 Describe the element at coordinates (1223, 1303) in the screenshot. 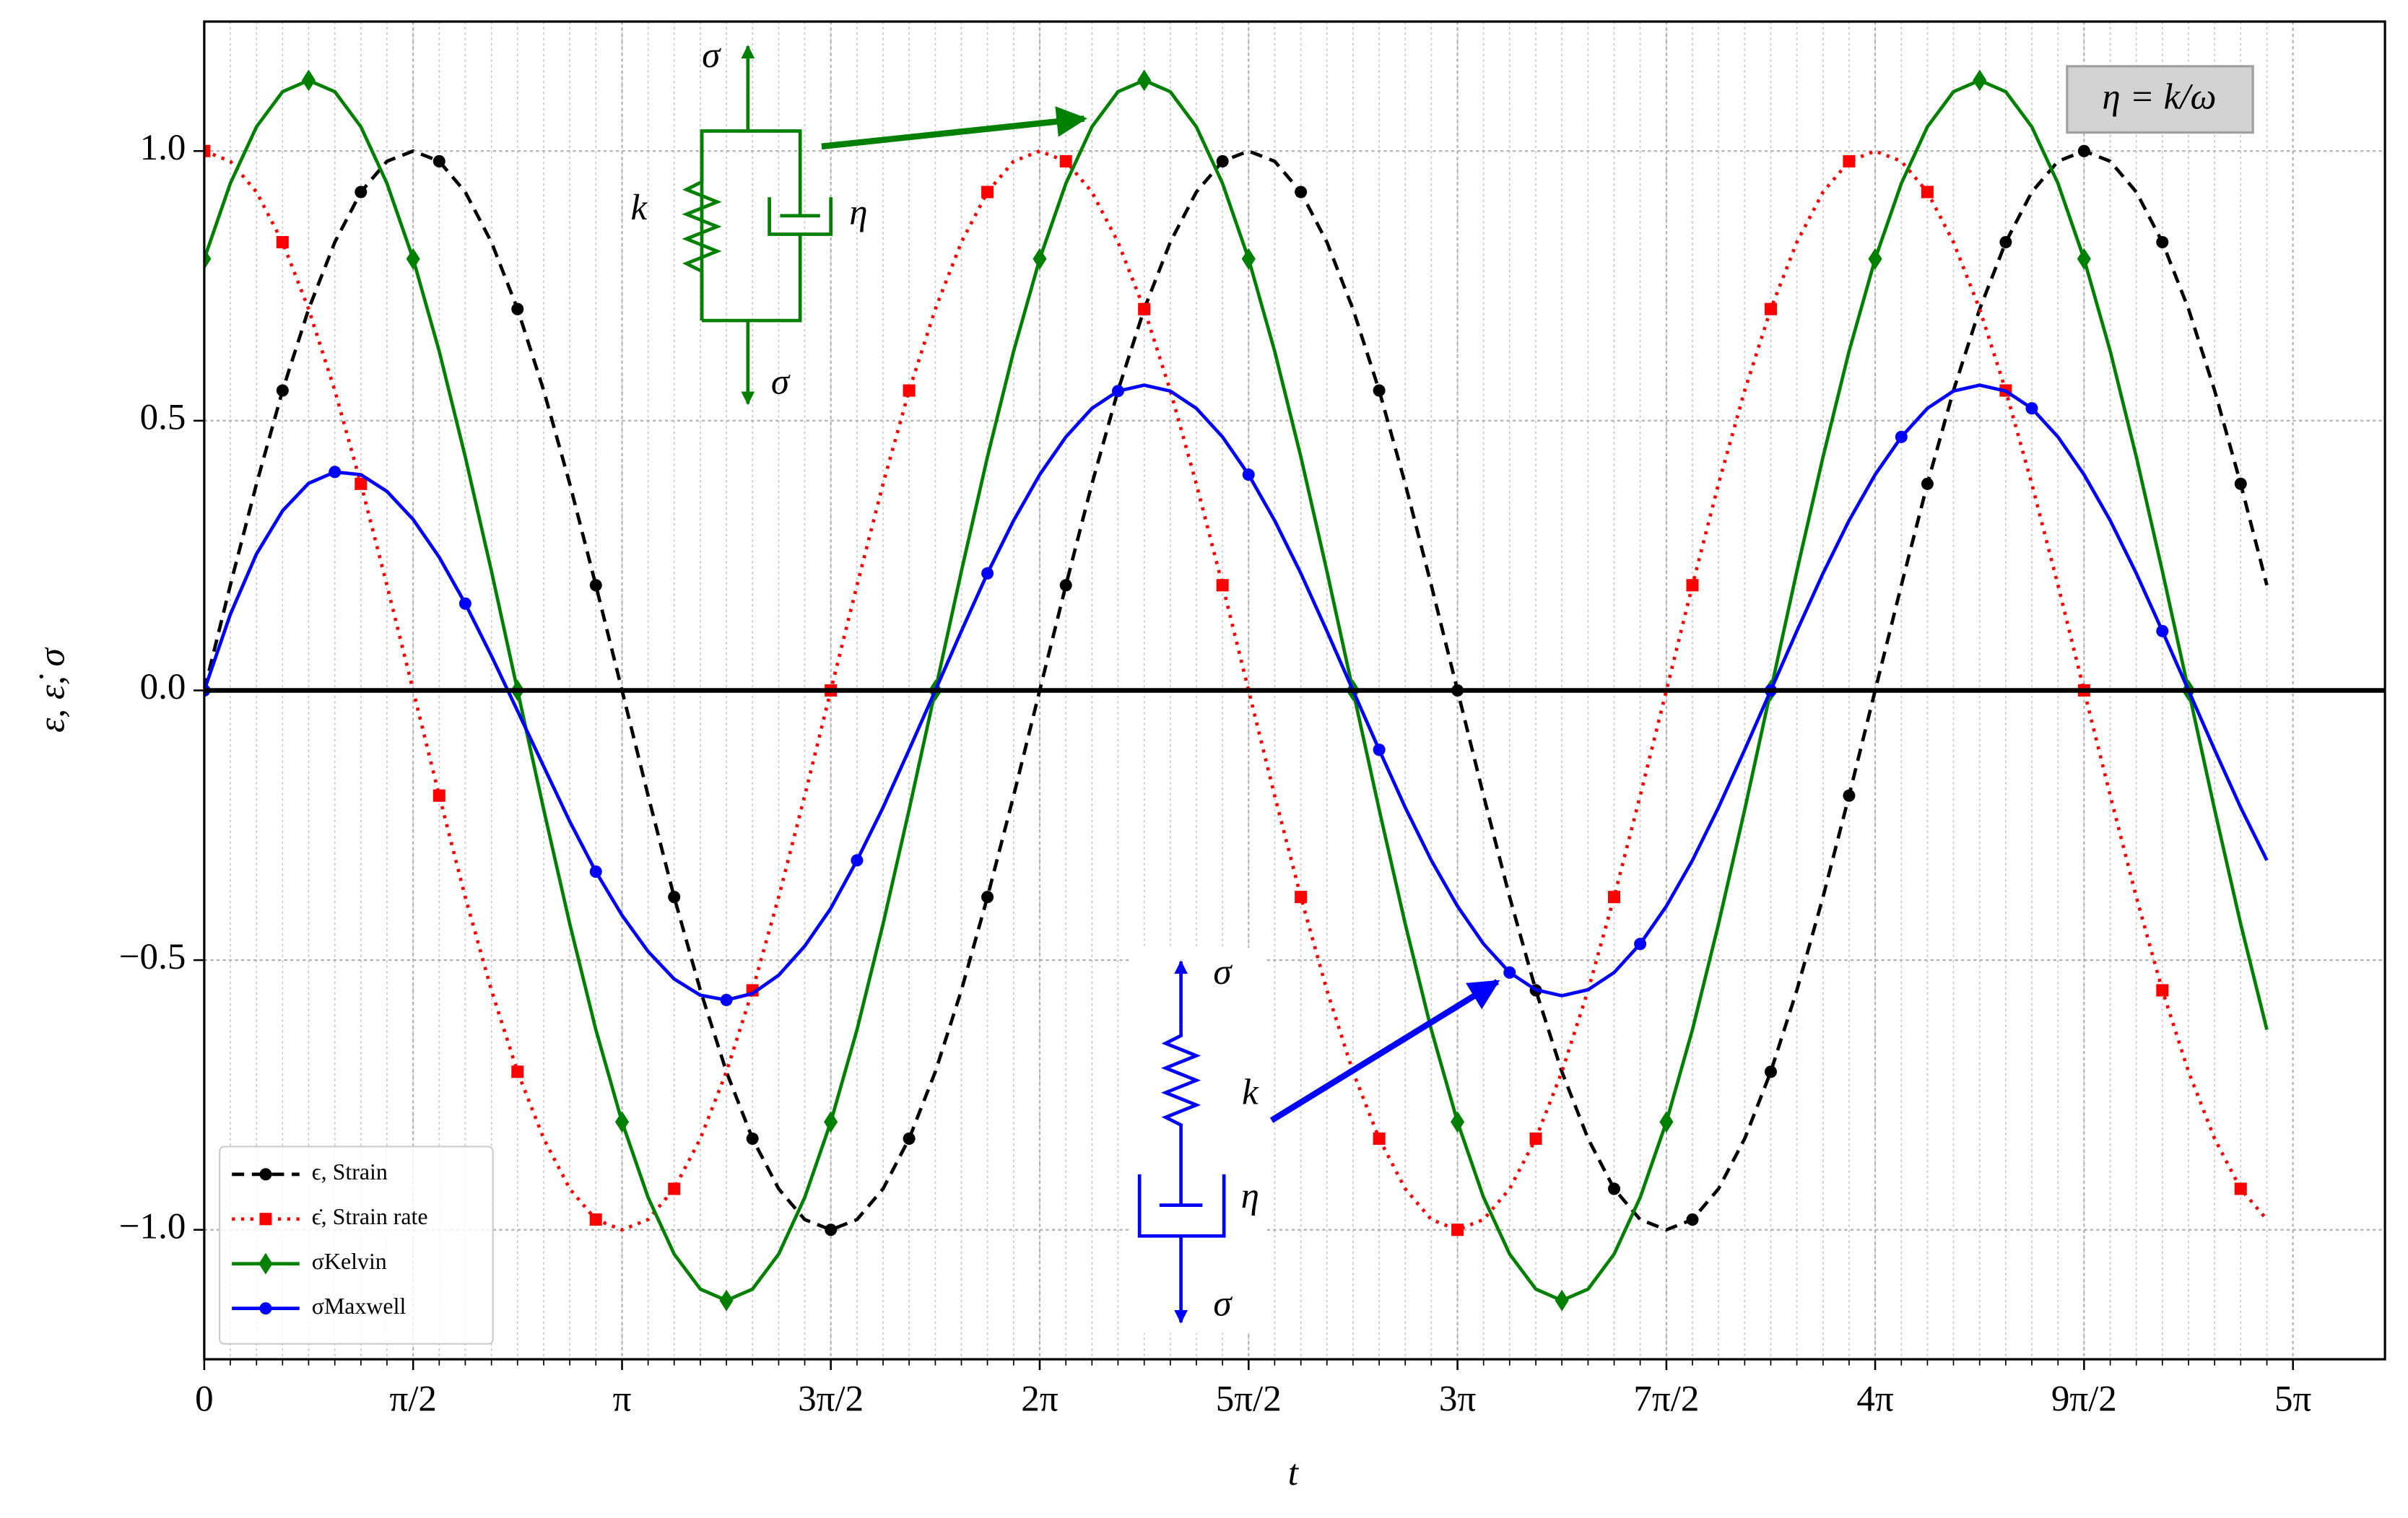

I see `maxwell-bottom-label: σ` at that location.